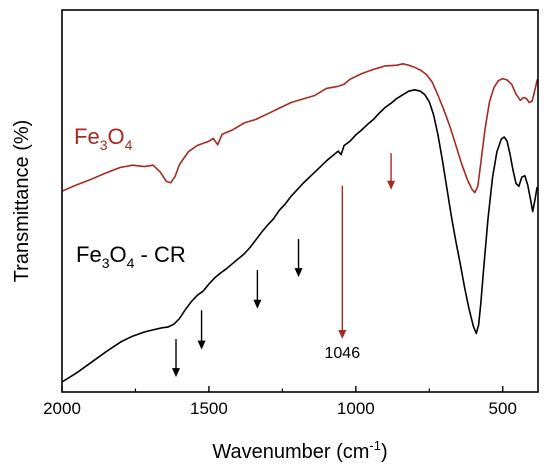 This screenshot has height=474, width=550. What do you see at coordinates (209, 408) in the screenshot?
I see `x-tick-label: 1500` at bounding box center [209, 408].